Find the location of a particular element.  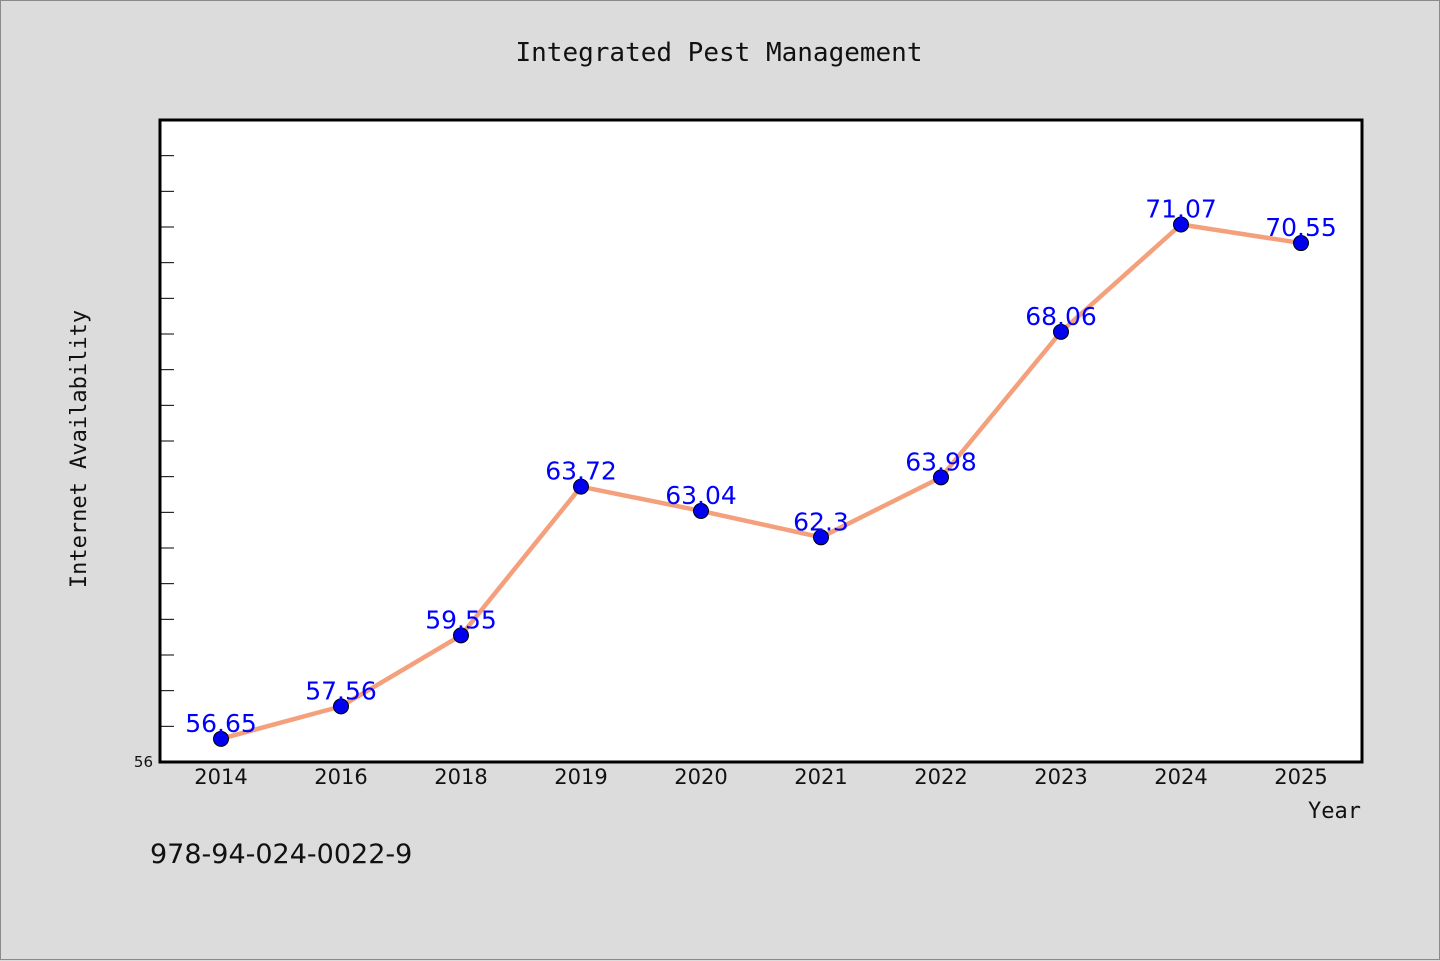

data-label: 63.72 is located at coordinates (581, 471).